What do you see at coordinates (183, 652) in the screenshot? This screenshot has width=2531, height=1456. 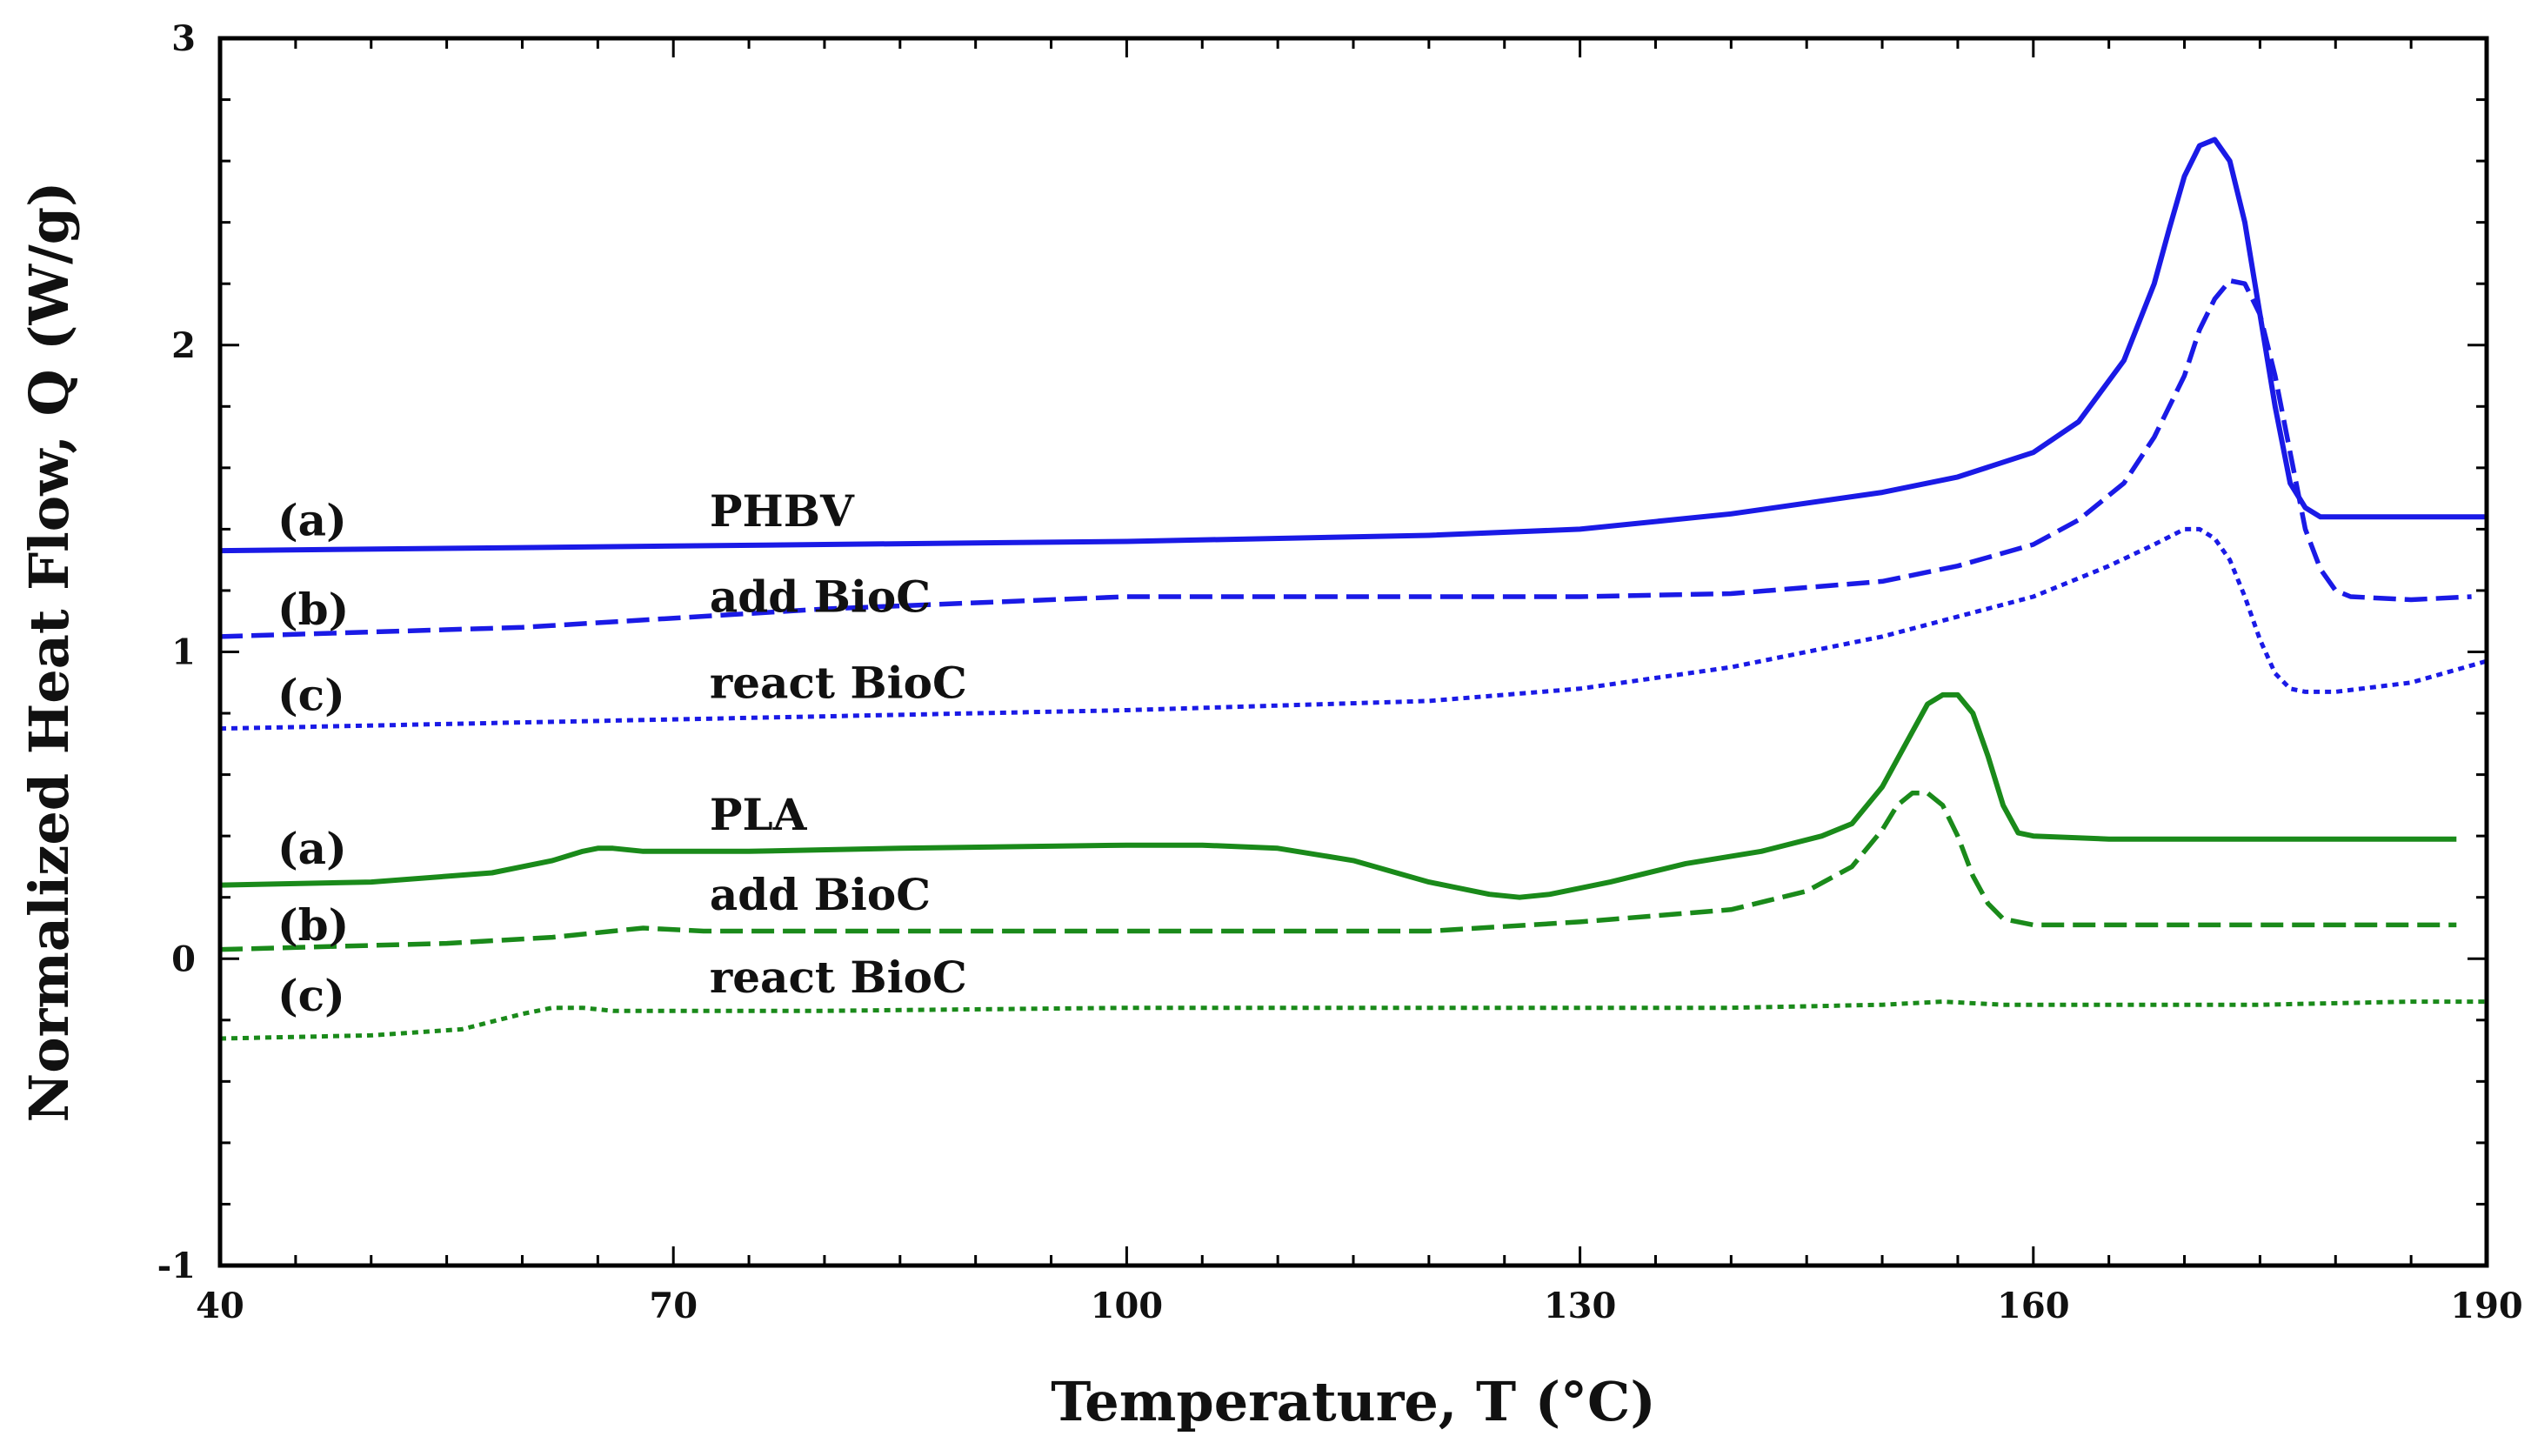 I see `y-tick-label: 1` at bounding box center [183, 652].